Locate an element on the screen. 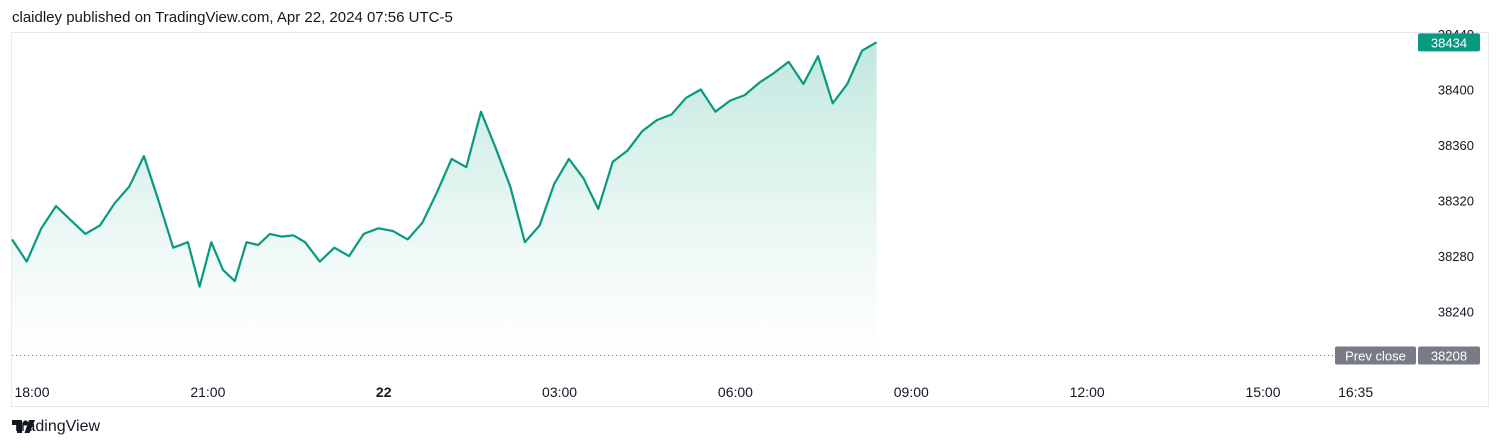 The height and width of the screenshot is (448, 1500). x-tick-label: 09:00 is located at coordinates (911, 392).